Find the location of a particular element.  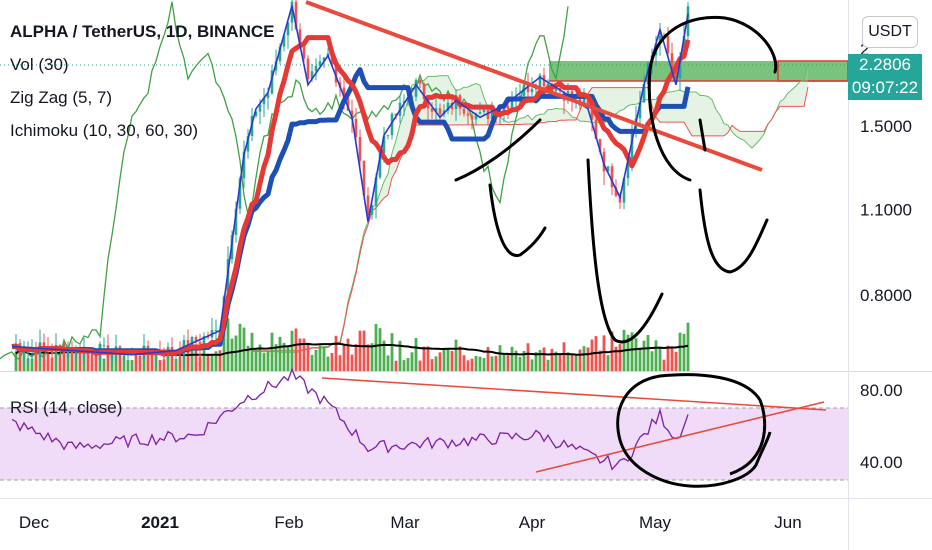

time-axis: Dec 2021 Feb Mar Apr May Jun is located at coordinates (410, 522).